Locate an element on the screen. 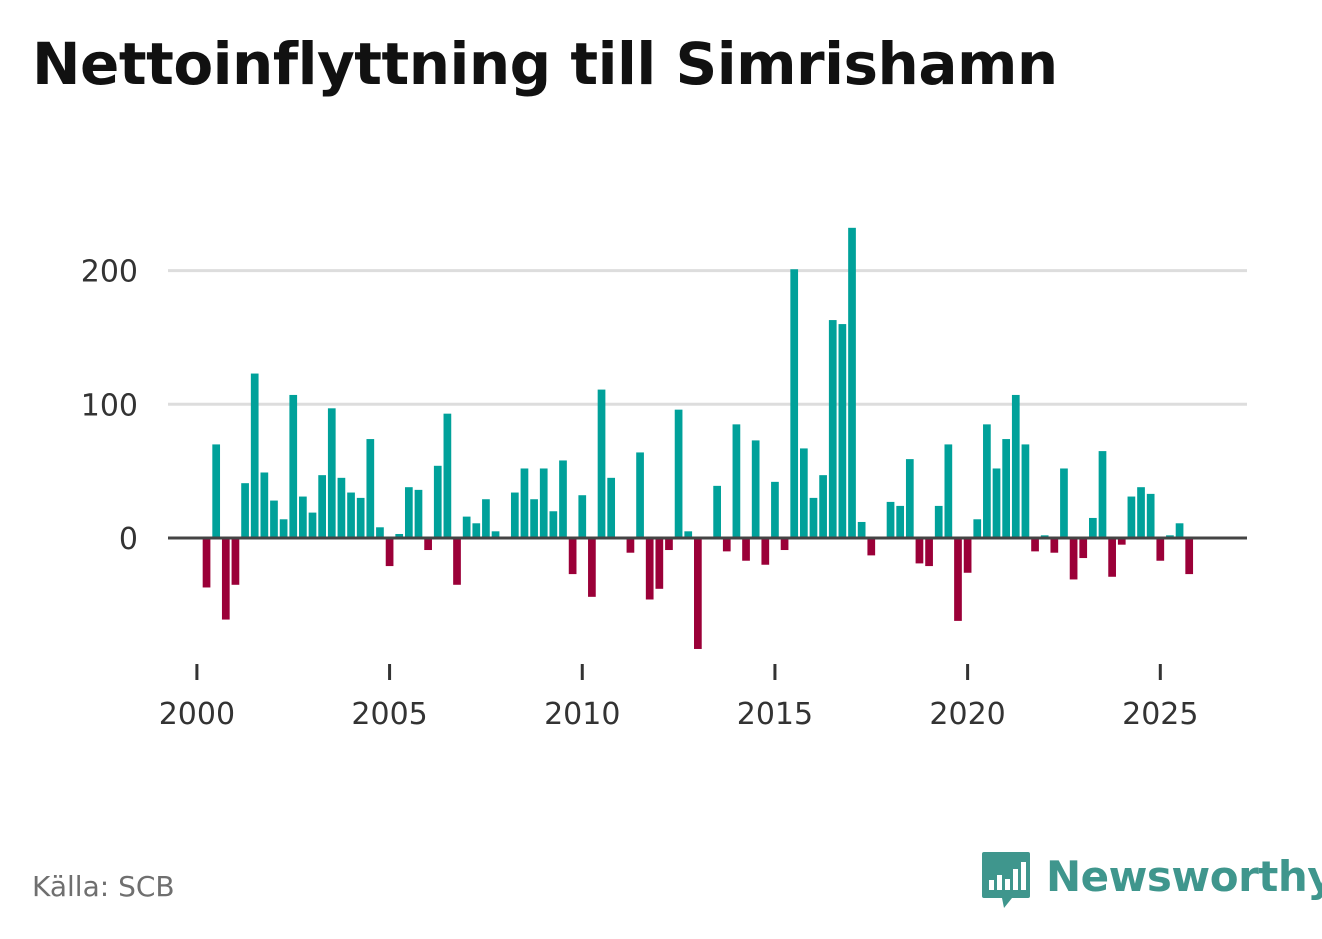  x-tick-label: 2025 is located at coordinates (1160, 714).